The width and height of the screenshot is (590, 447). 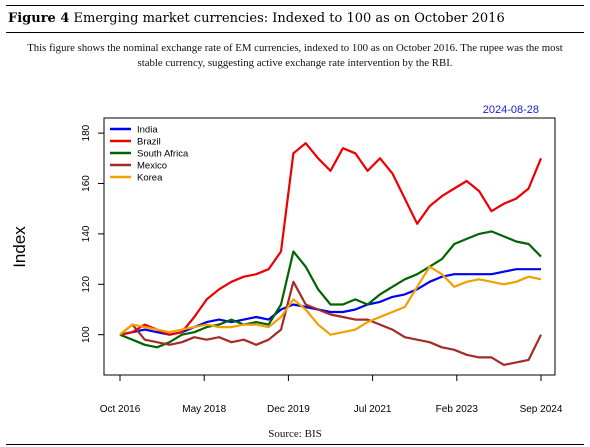 I want to click on series-line-korea, so click(x=330, y=300).